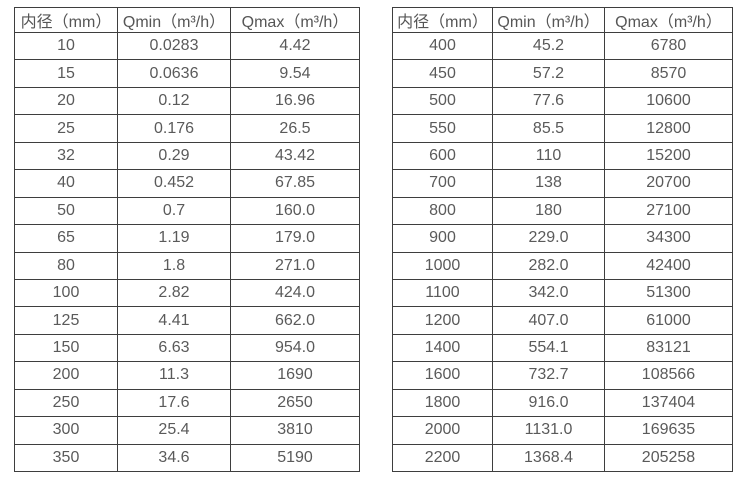  What do you see at coordinates (442, 320) in the screenshot?
I see `table-cell: 1200` at bounding box center [442, 320].